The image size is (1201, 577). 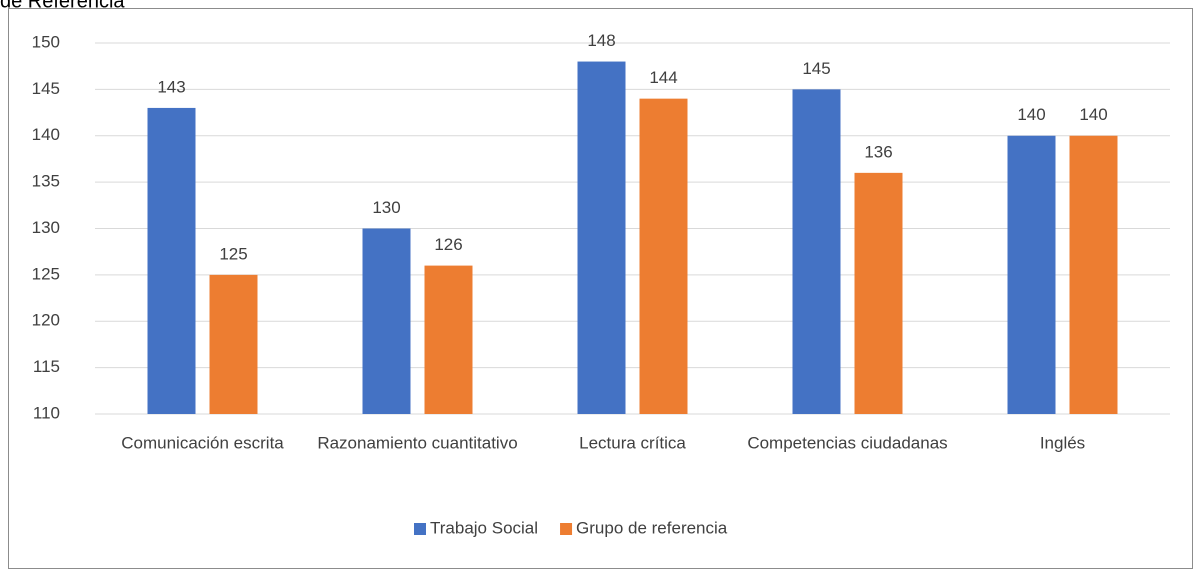 What do you see at coordinates (46, 181) in the screenshot?
I see `y-tick-label: 135` at bounding box center [46, 181].